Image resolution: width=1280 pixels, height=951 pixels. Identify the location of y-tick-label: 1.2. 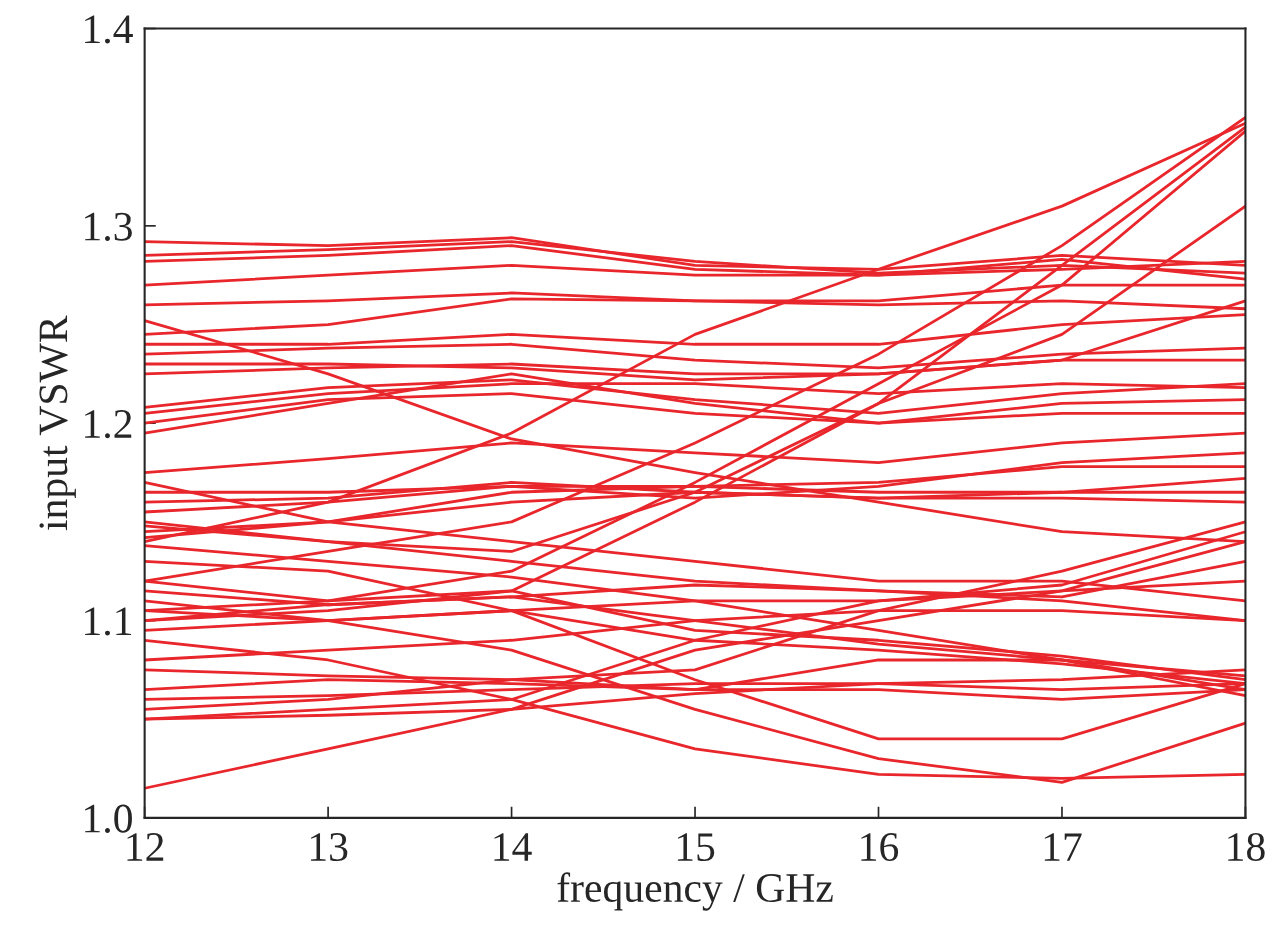
(108, 424).